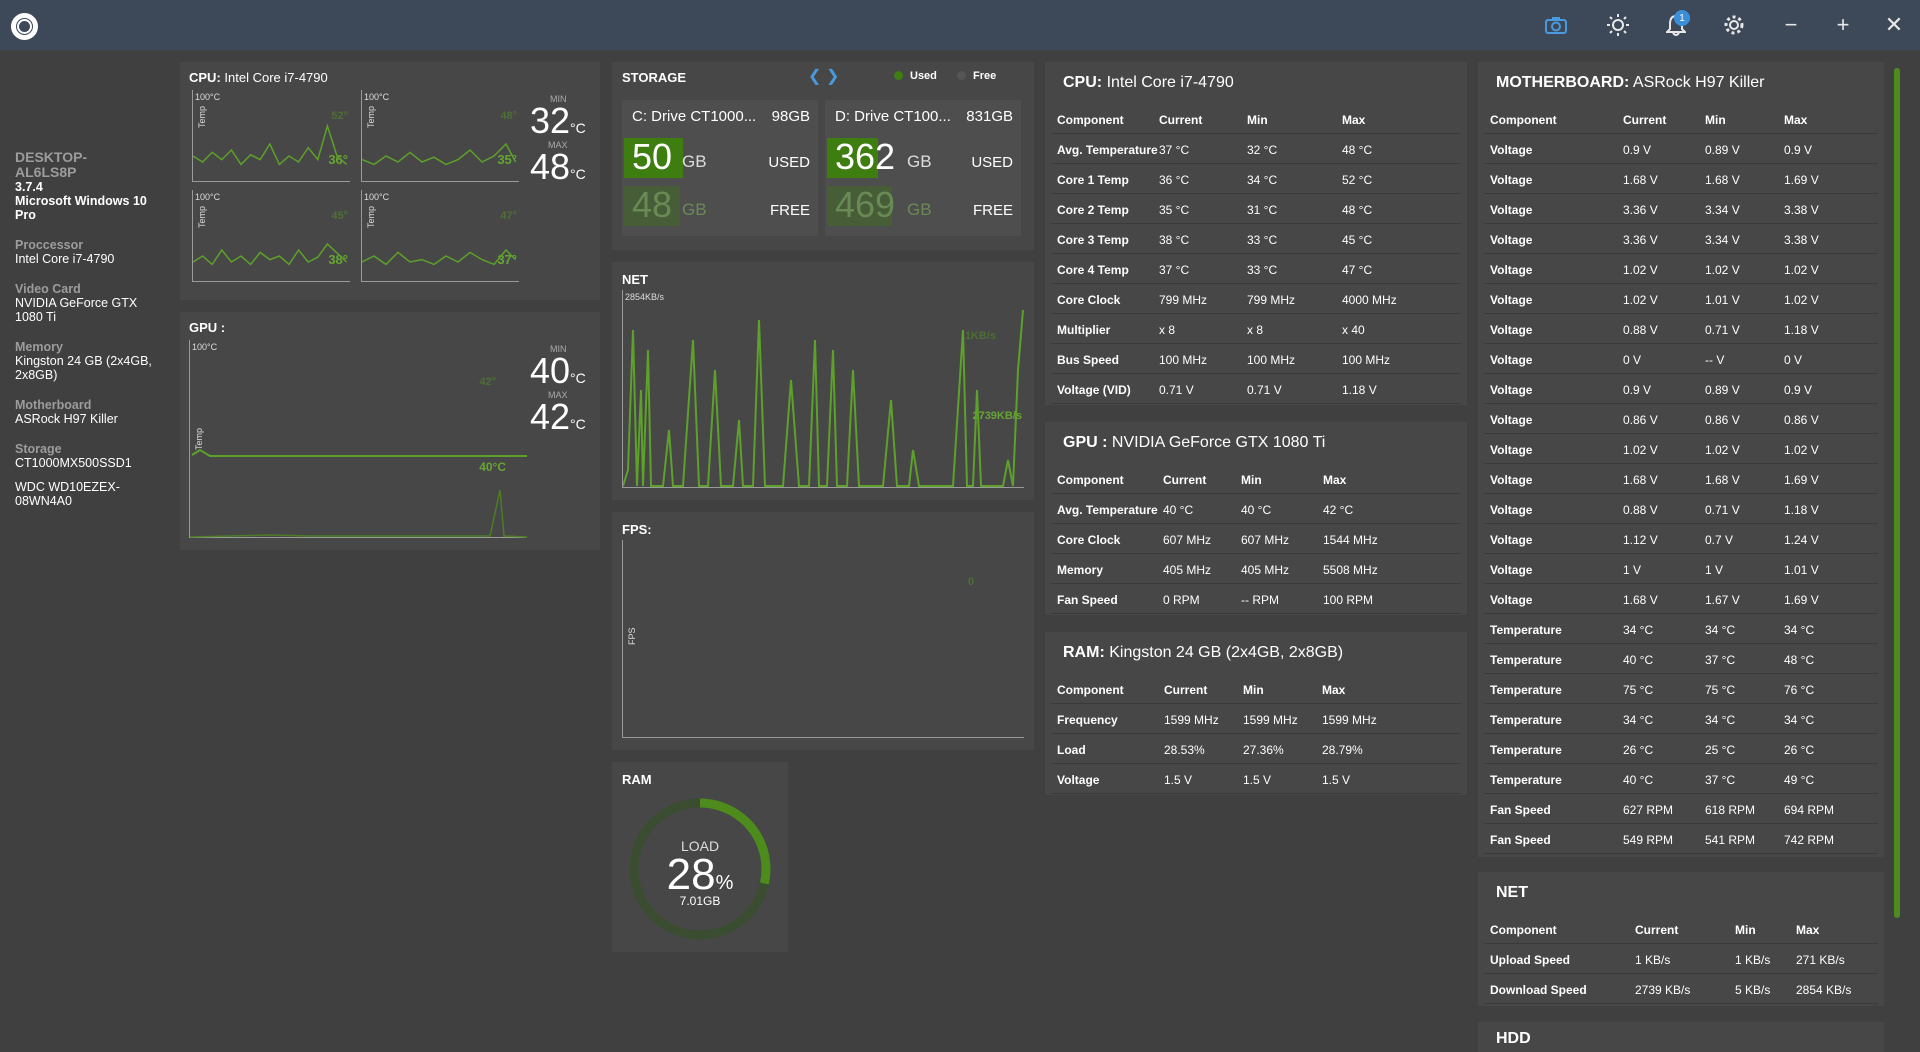 The height and width of the screenshot is (1052, 1920). Describe the element at coordinates (1350, 540) in the screenshot. I see `table-row-cell: 1544 MHz` at that location.